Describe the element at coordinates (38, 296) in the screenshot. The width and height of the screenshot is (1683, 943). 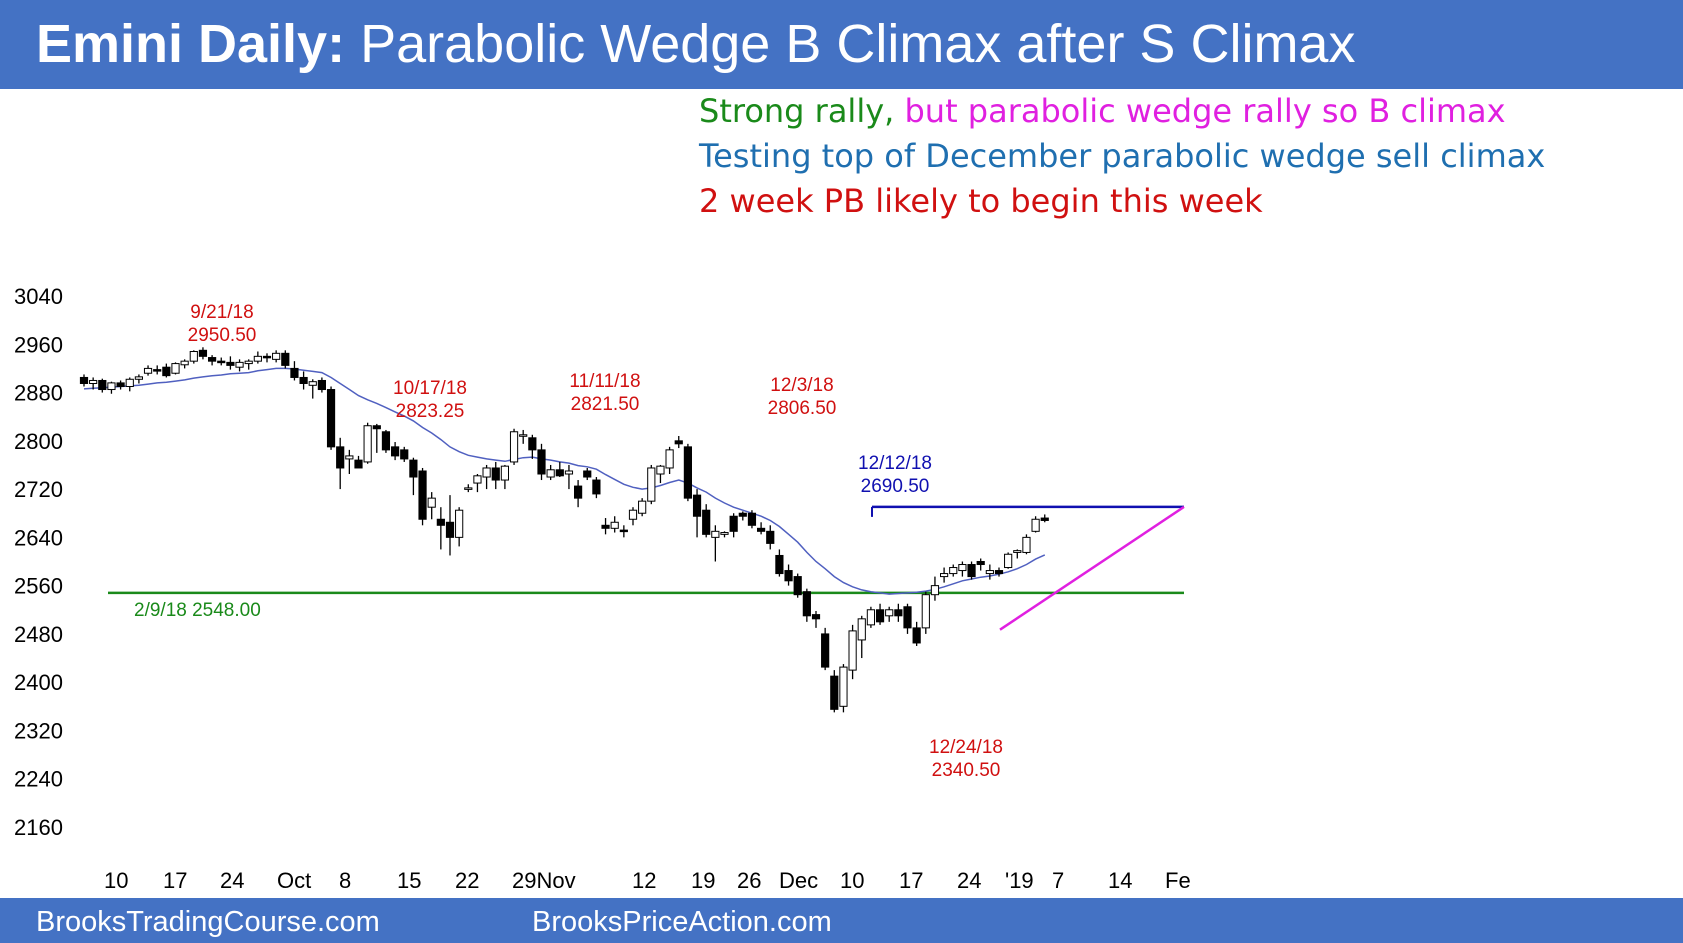
I see `y-tick-label: 3040` at that location.